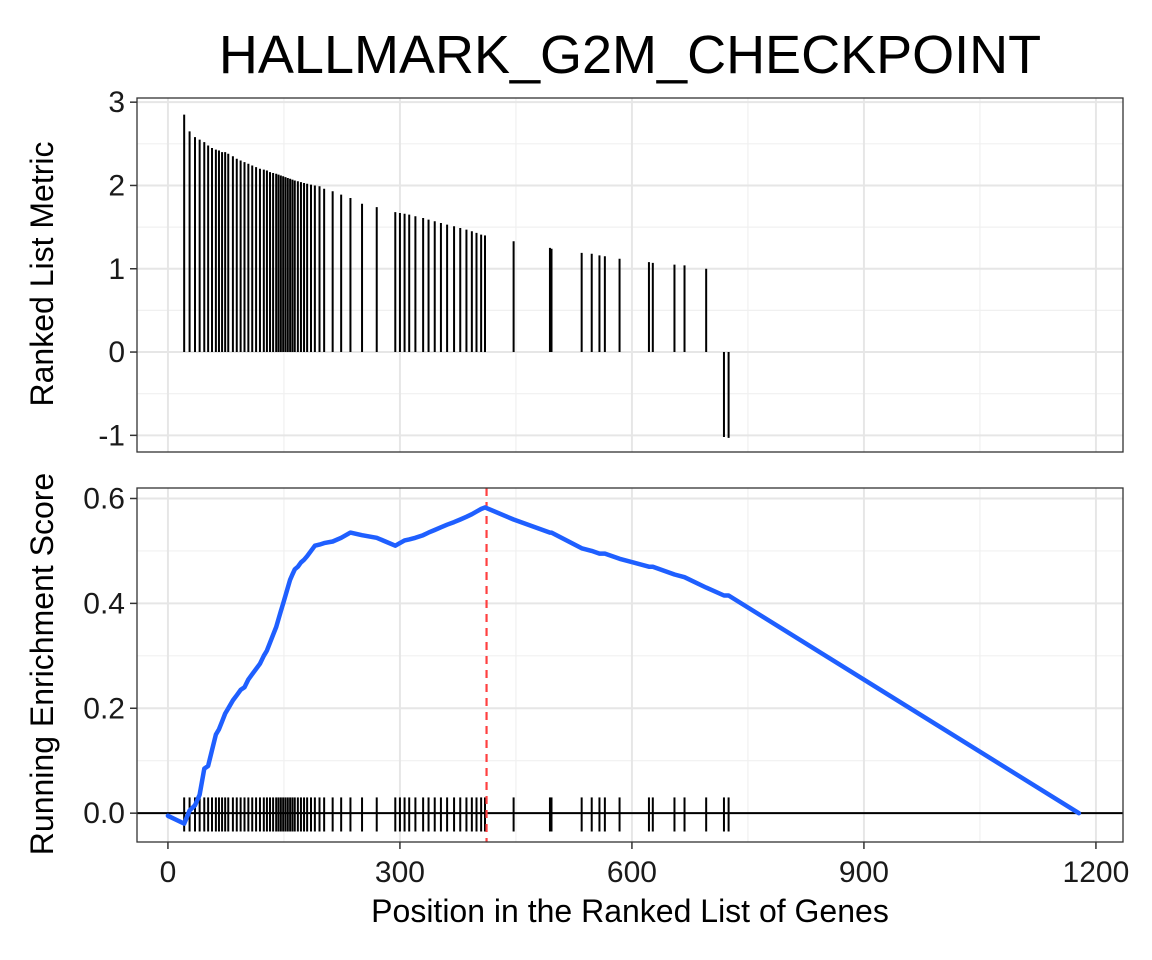 The width and height of the screenshot is (1152, 960). Describe the element at coordinates (42, 664) in the screenshot. I see `running-score-axis-title: Running Enrichment Score` at that location.